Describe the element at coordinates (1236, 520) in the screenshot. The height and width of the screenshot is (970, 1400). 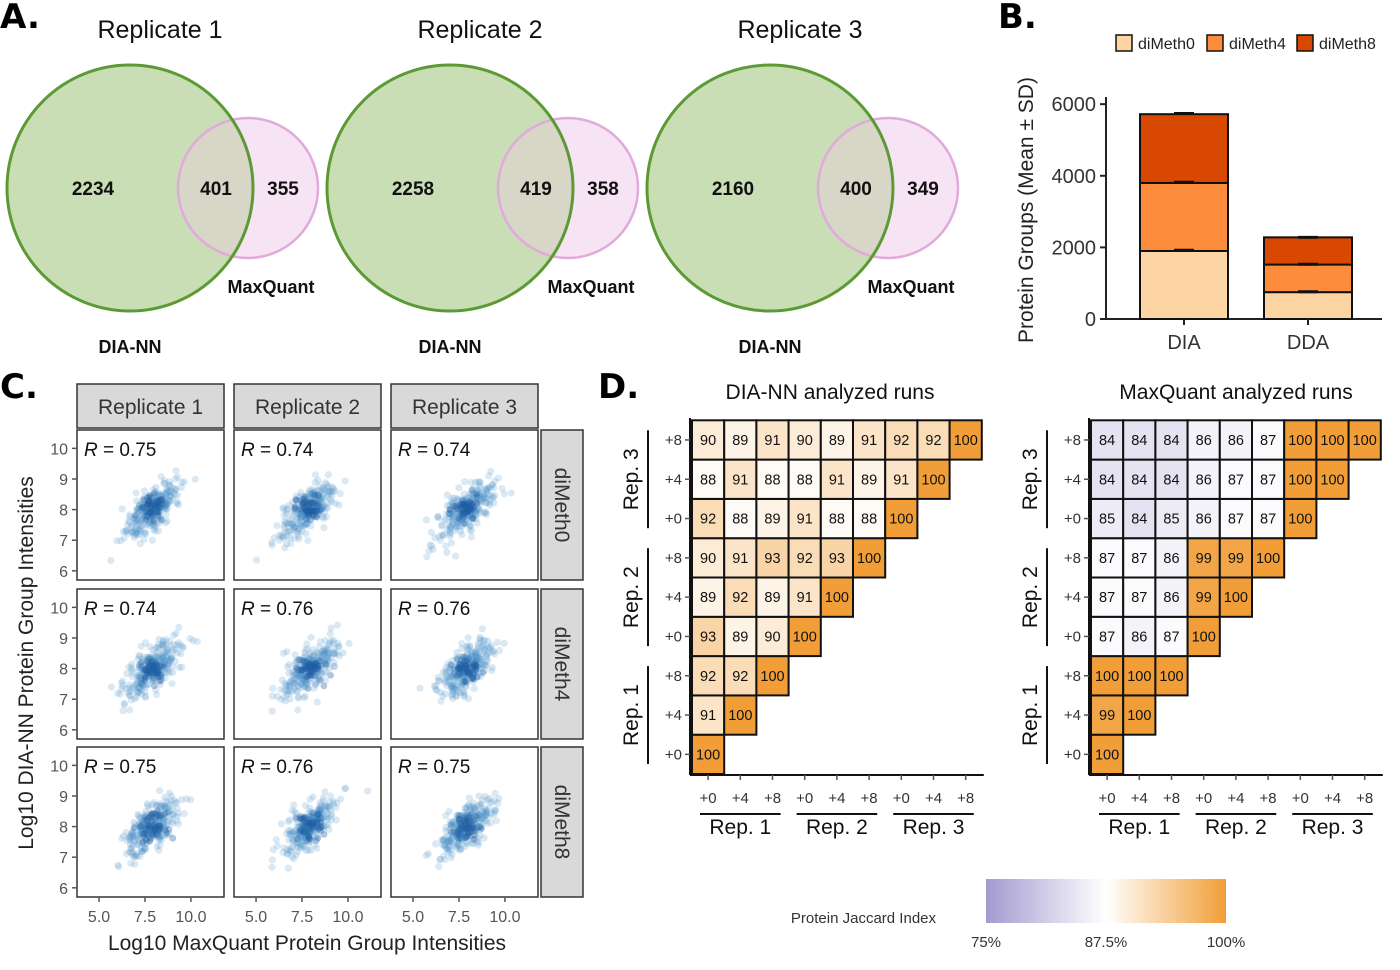
I see `heatmap-cell-value: 87` at that location.